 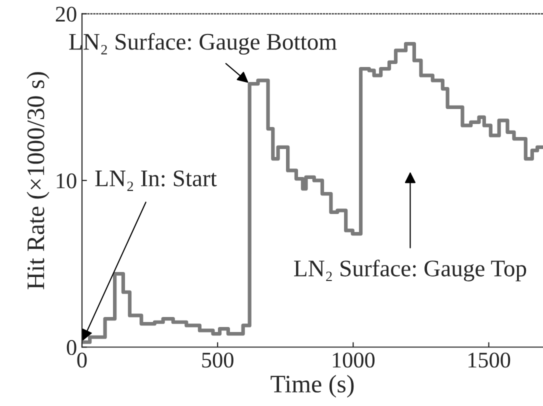 I want to click on x-tick-label: 0, so click(x=82, y=360).